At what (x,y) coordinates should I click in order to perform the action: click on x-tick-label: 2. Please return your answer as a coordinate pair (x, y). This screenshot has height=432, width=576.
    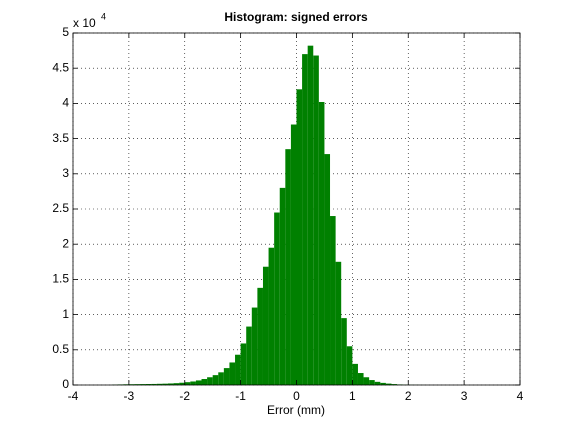
    Looking at the image, I should click on (408, 396).